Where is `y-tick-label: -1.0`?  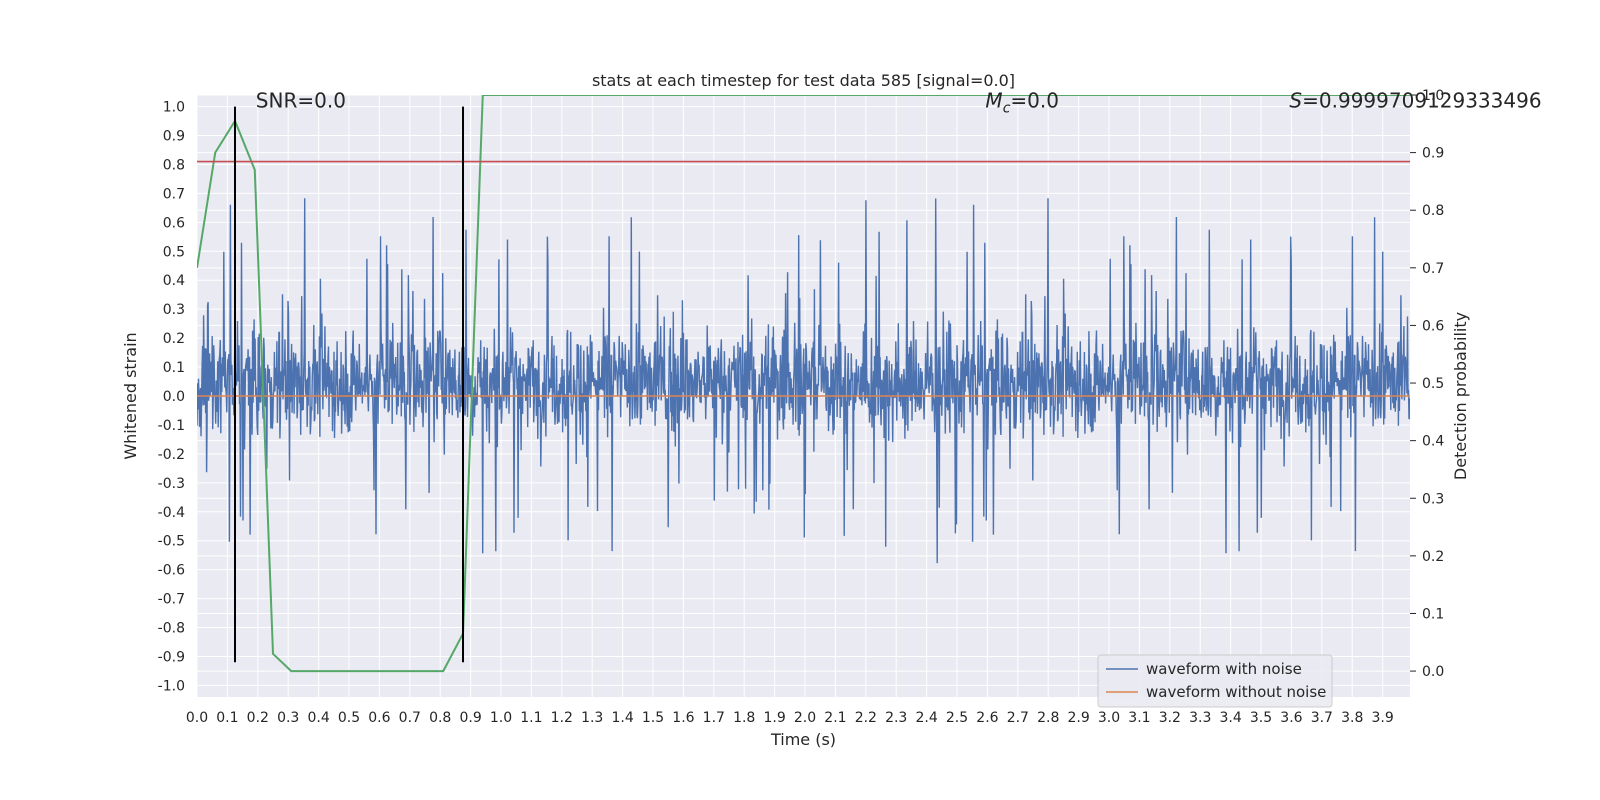
y-tick-label: -1.0 is located at coordinates (171, 686).